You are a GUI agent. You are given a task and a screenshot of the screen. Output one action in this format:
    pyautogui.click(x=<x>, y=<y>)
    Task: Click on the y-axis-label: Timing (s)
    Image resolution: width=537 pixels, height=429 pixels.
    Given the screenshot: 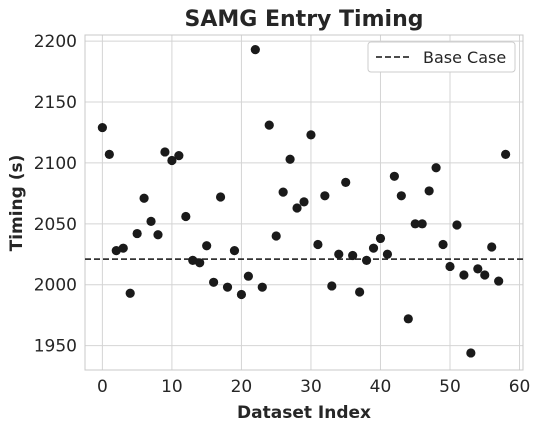 What is the action you would take?
    pyautogui.click(x=17, y=203)
    